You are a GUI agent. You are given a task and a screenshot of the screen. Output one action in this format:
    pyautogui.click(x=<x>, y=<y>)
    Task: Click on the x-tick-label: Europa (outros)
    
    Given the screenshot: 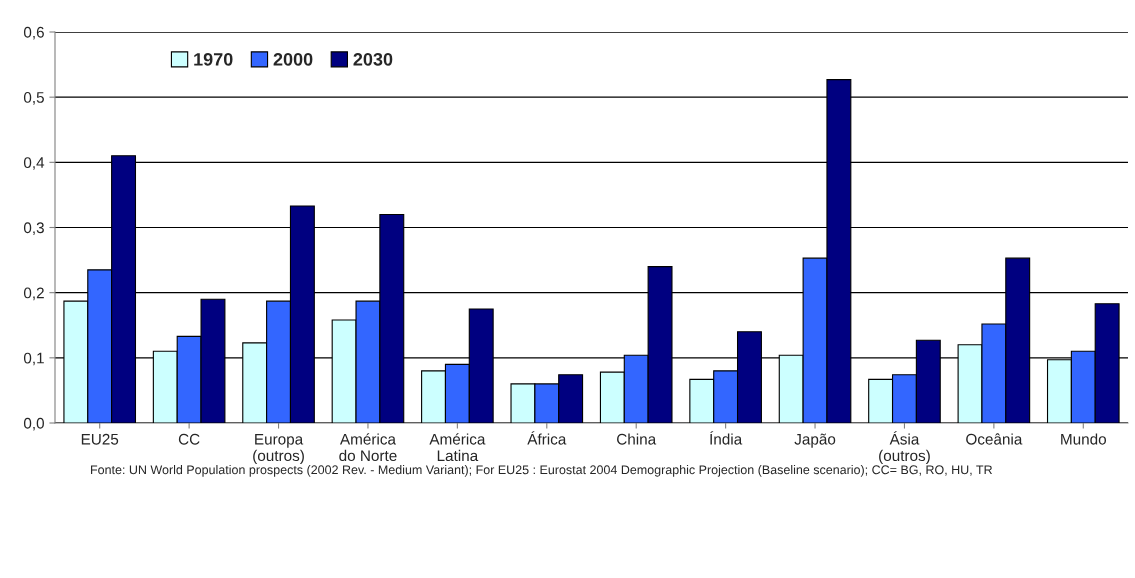 What is the action you would take?
    pyautogui.click(x=278, y=449)
    